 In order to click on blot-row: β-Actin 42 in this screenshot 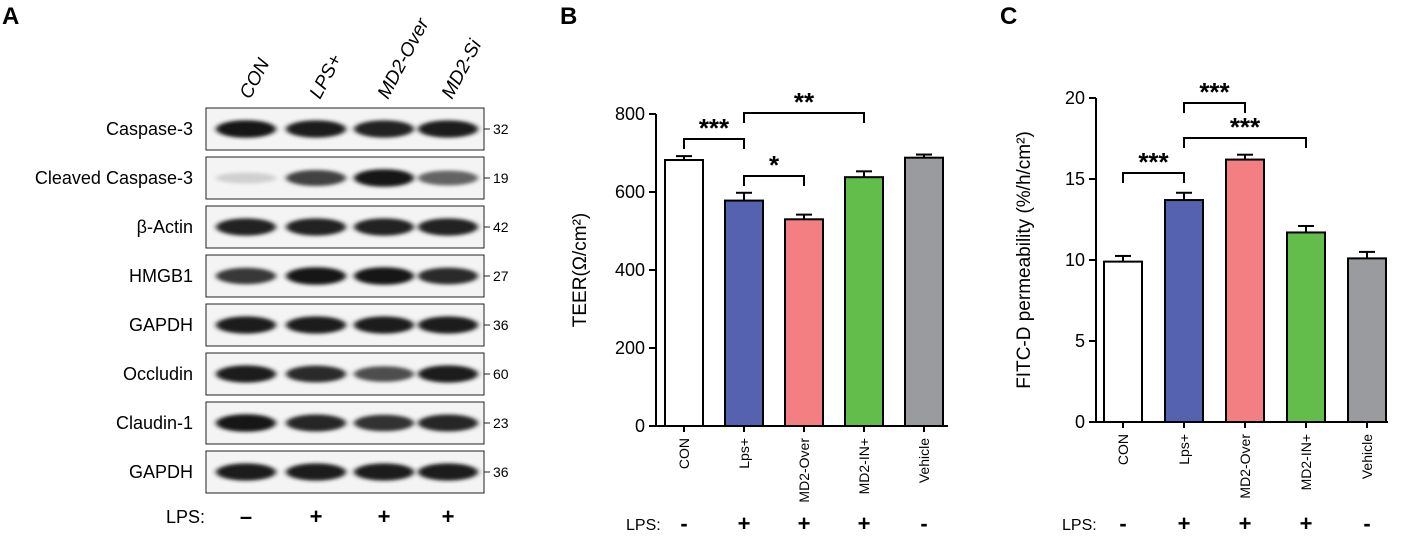, I will do `click(323, 227)`.